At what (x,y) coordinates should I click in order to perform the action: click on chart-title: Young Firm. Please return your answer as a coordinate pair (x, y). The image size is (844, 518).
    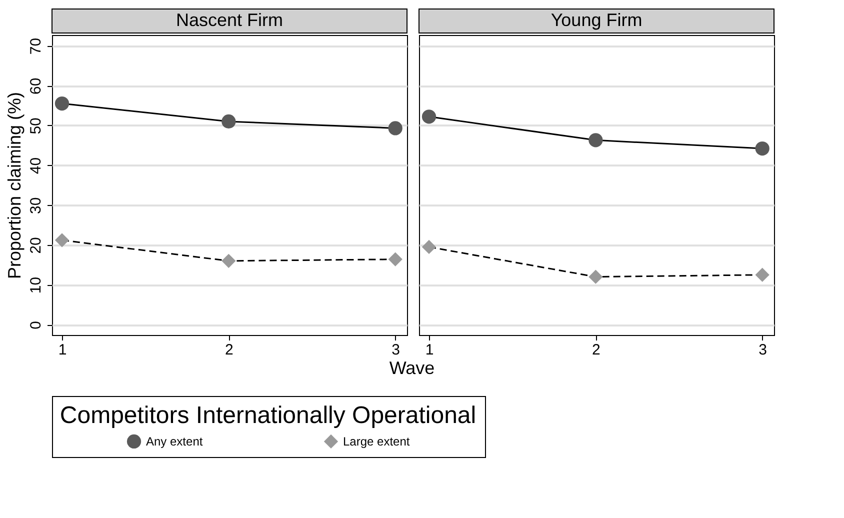
    Looking at the image, I should click on (596, 20).